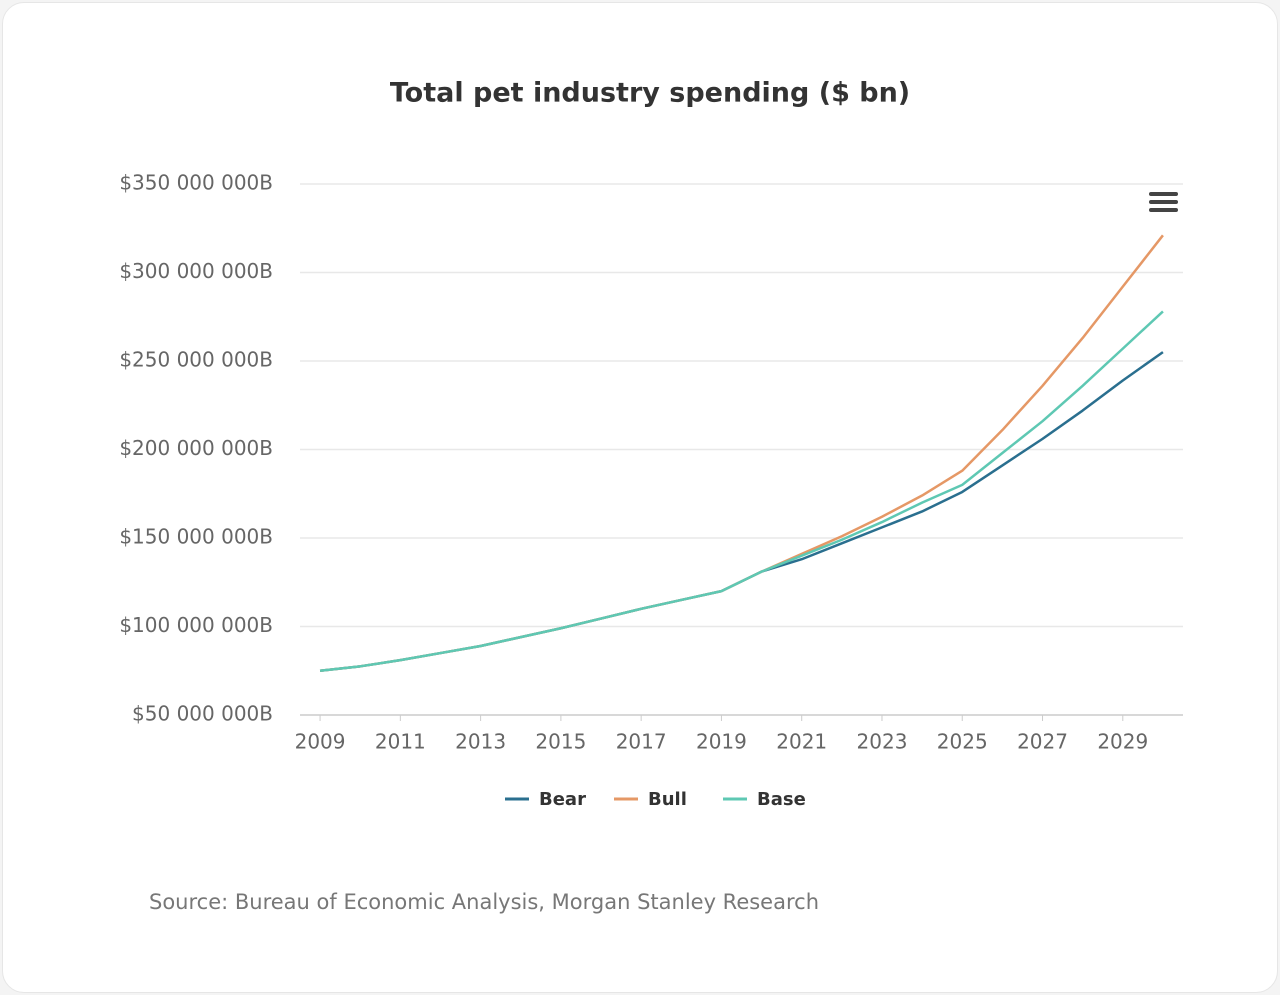  What do you see at coordinates (196, 537) in the screenshot?
I see `y-tick-label: $150 000 000B` at bounding box center [196, 537].